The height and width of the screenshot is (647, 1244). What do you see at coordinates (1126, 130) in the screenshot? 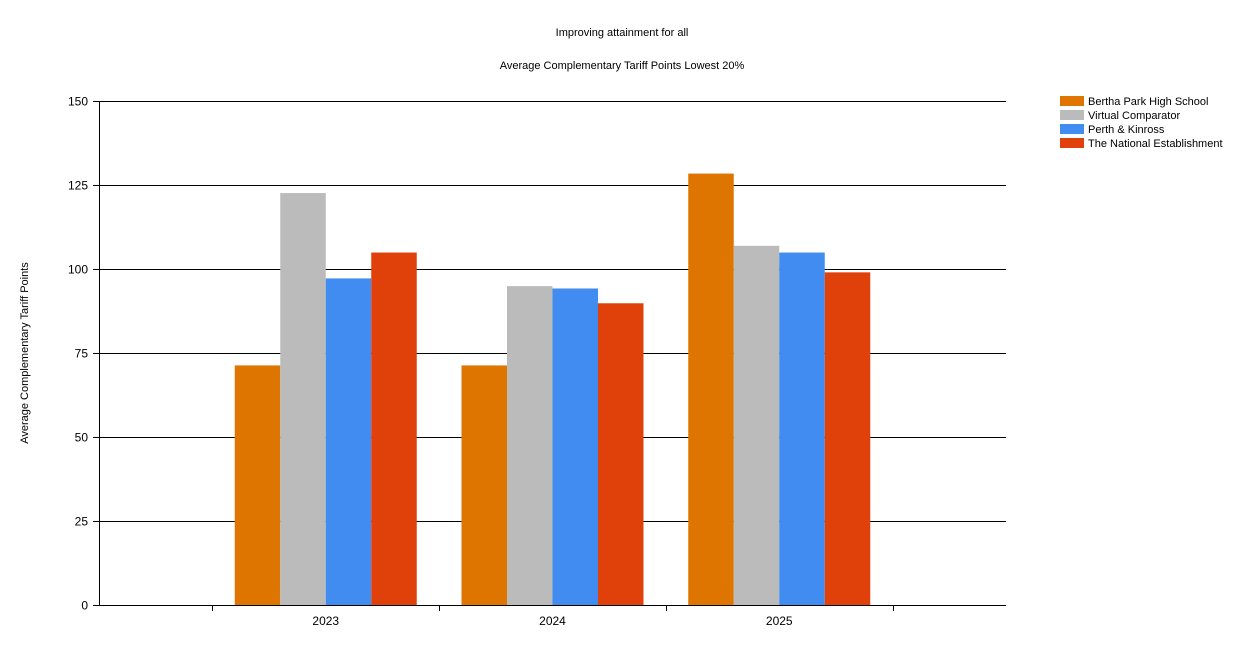
I see `legend-label: Perth & Kinross` at bounding box center [1126, 130].